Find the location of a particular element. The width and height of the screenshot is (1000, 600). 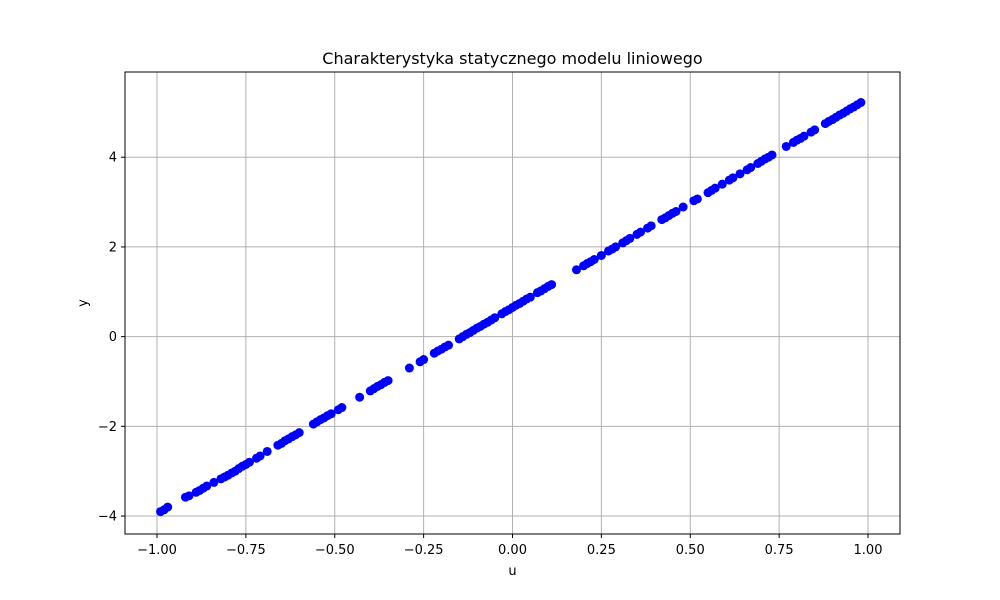

y-tick-label: −2 is located at coordinates (107, 427).